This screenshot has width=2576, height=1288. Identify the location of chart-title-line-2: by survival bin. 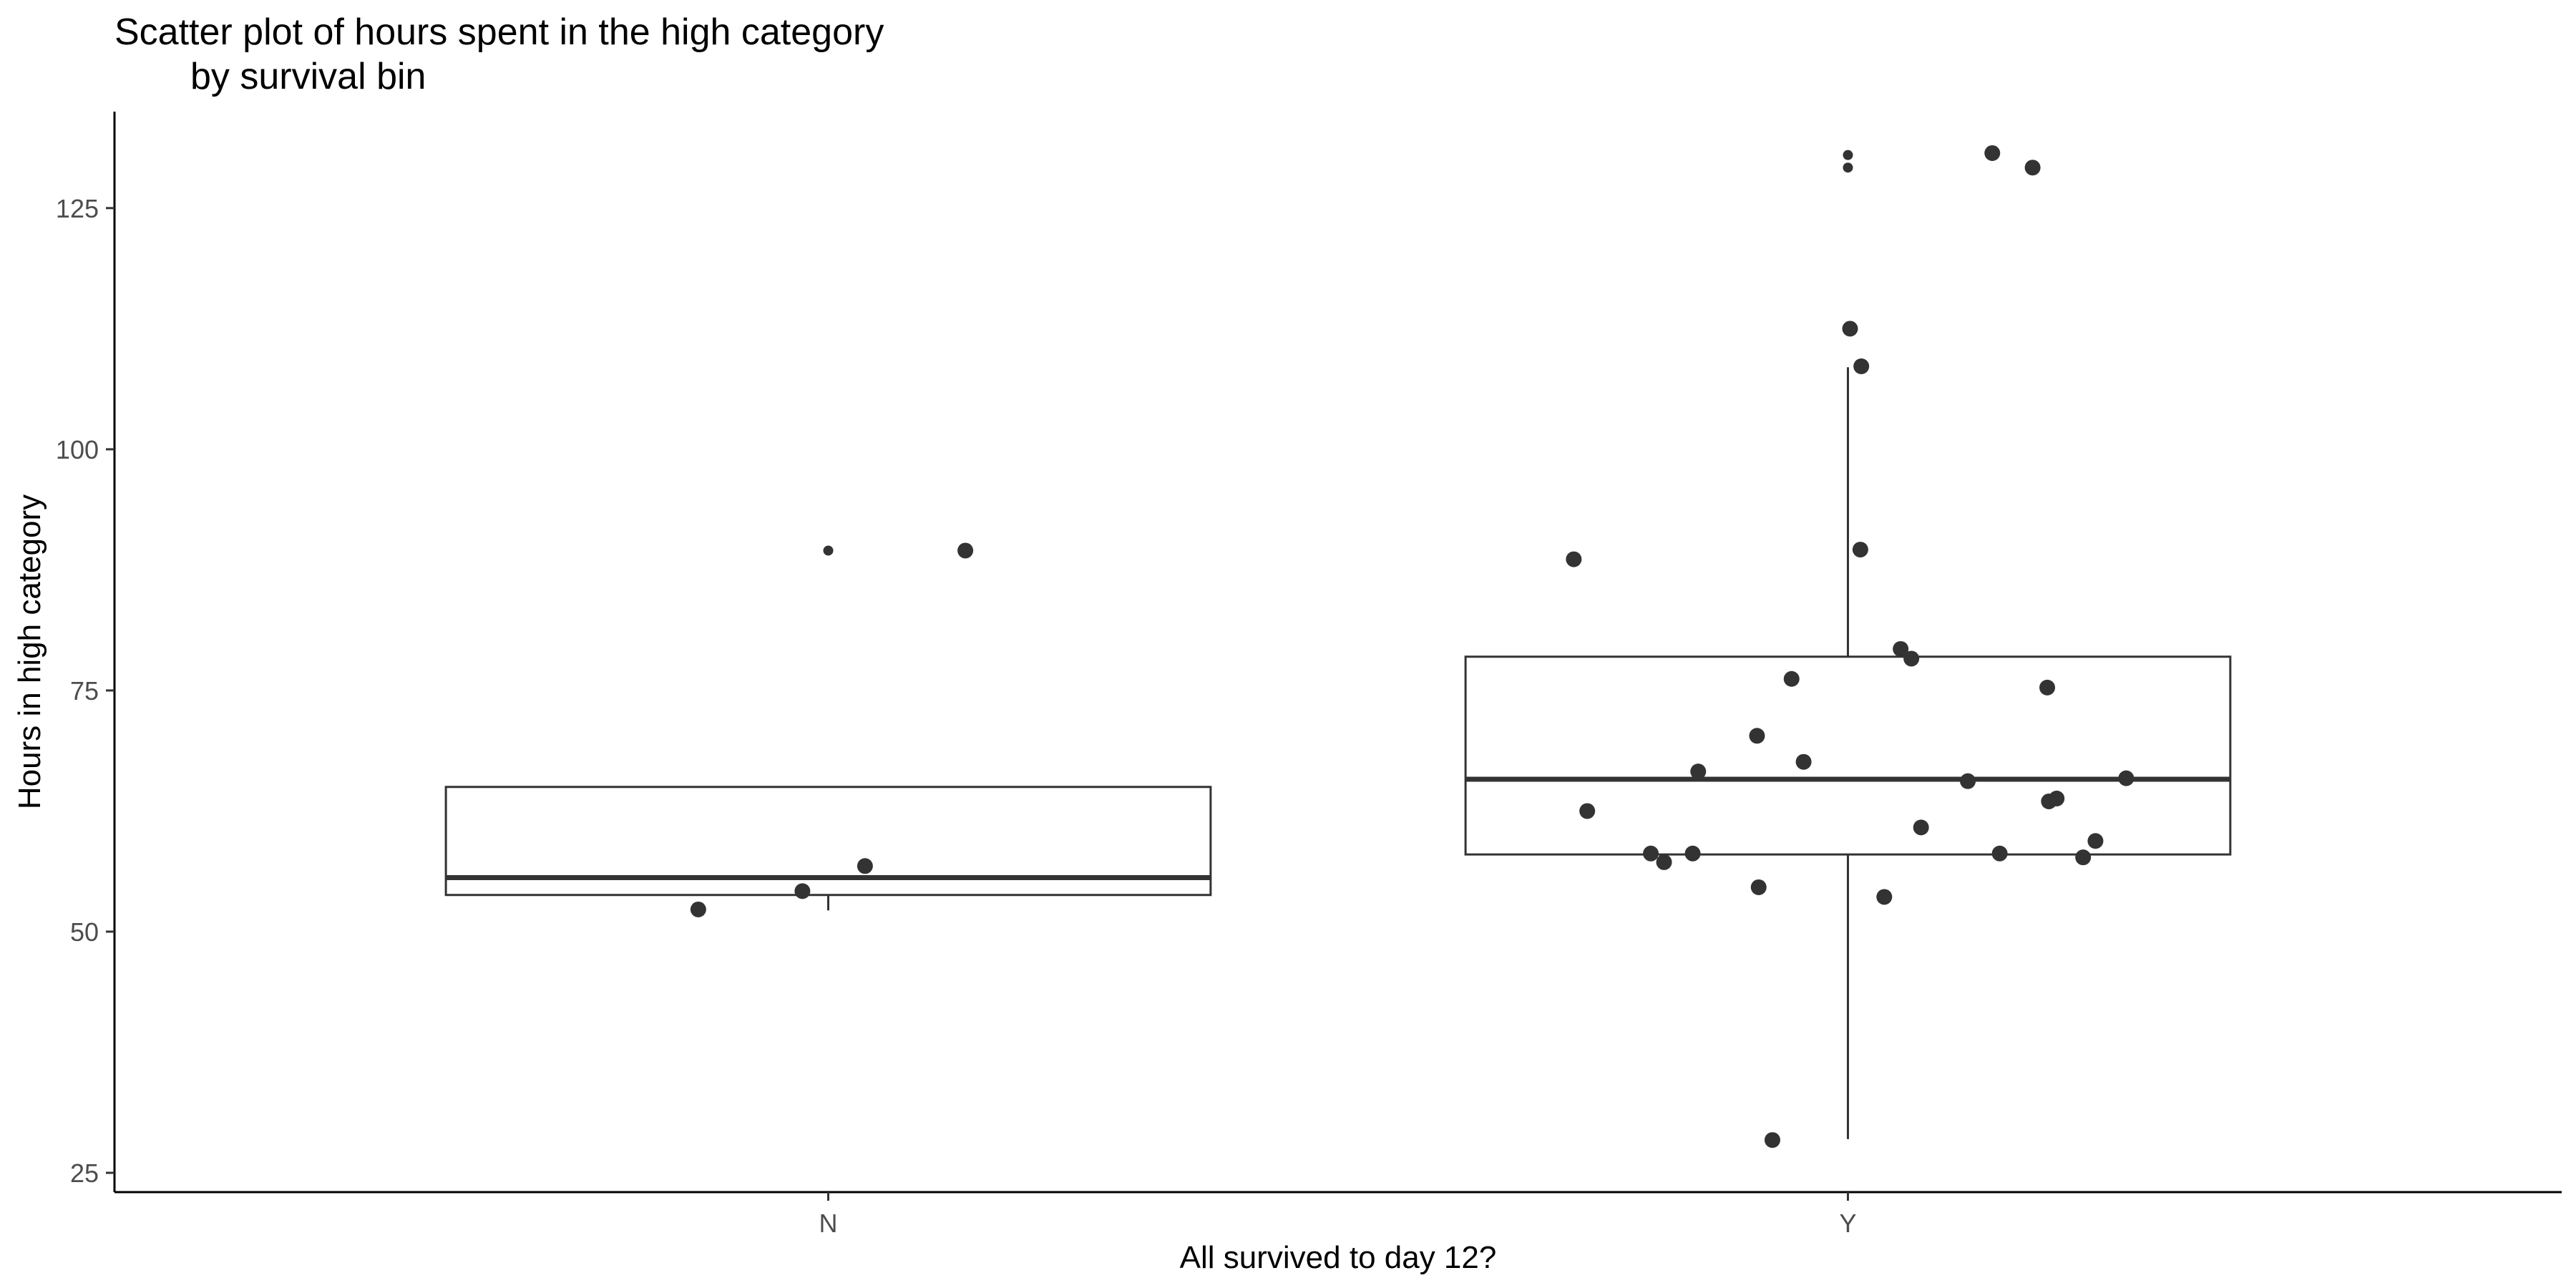
(308, 76).